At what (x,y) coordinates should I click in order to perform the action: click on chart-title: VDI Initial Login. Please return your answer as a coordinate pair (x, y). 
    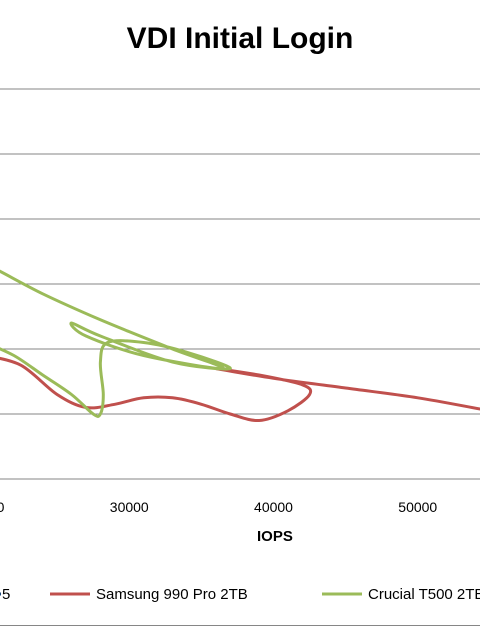
    Looking at the image, I should click on (240, 38).